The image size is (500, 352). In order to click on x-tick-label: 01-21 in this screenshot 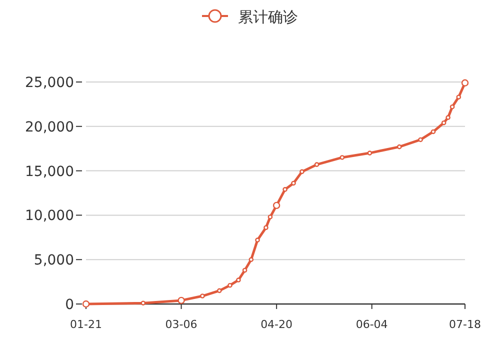, I will do `click(86, 324)`.